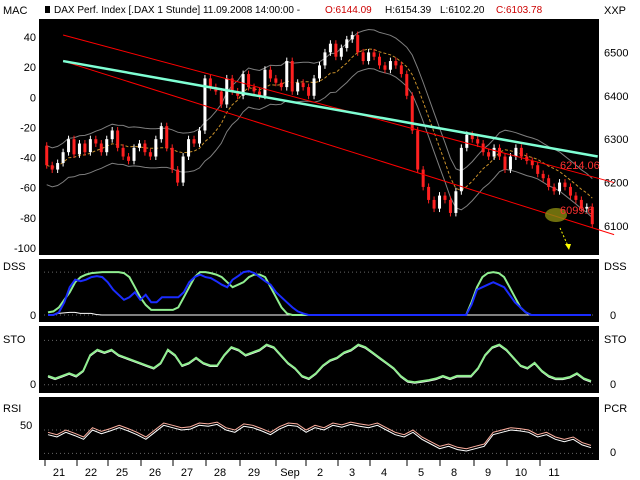  What do you see at coordinates (320, 473) in the screenshot?
I see `x-tick-label-8: 2` at bounding box center [320, 473].